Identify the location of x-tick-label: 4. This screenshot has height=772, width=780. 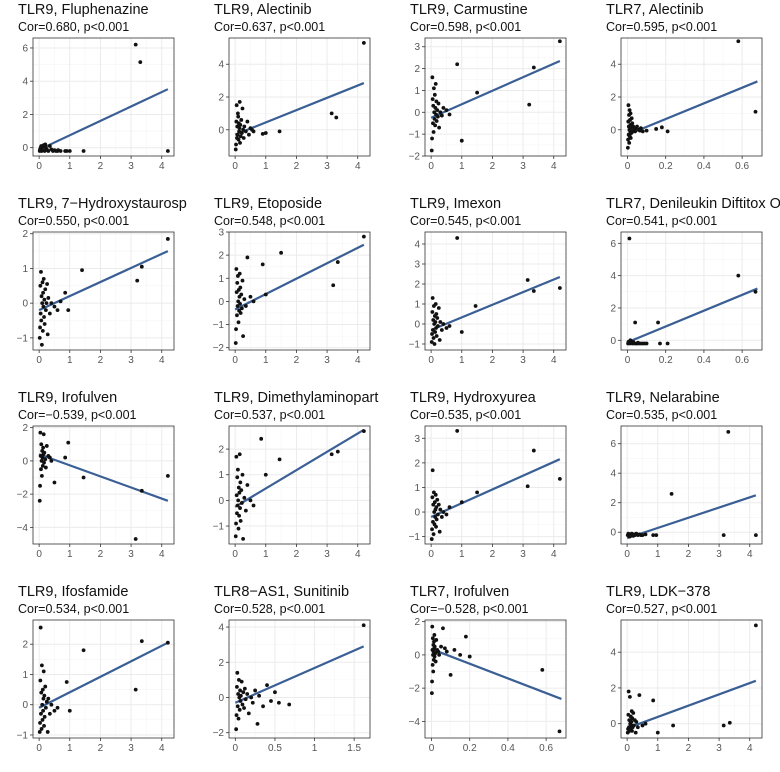
(162, 166).